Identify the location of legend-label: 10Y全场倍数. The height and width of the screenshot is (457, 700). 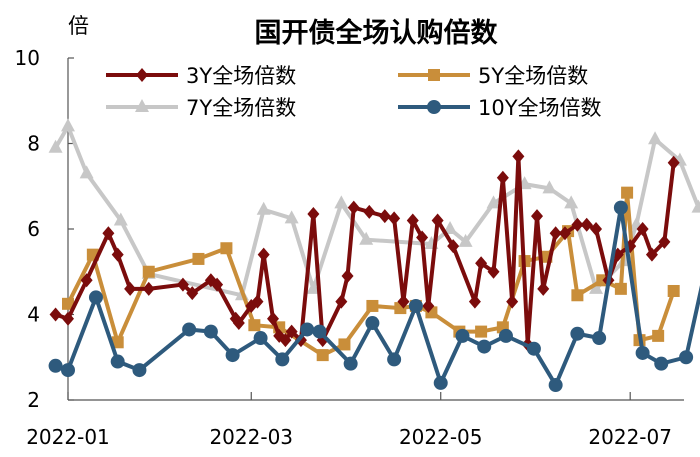
(540, 108).